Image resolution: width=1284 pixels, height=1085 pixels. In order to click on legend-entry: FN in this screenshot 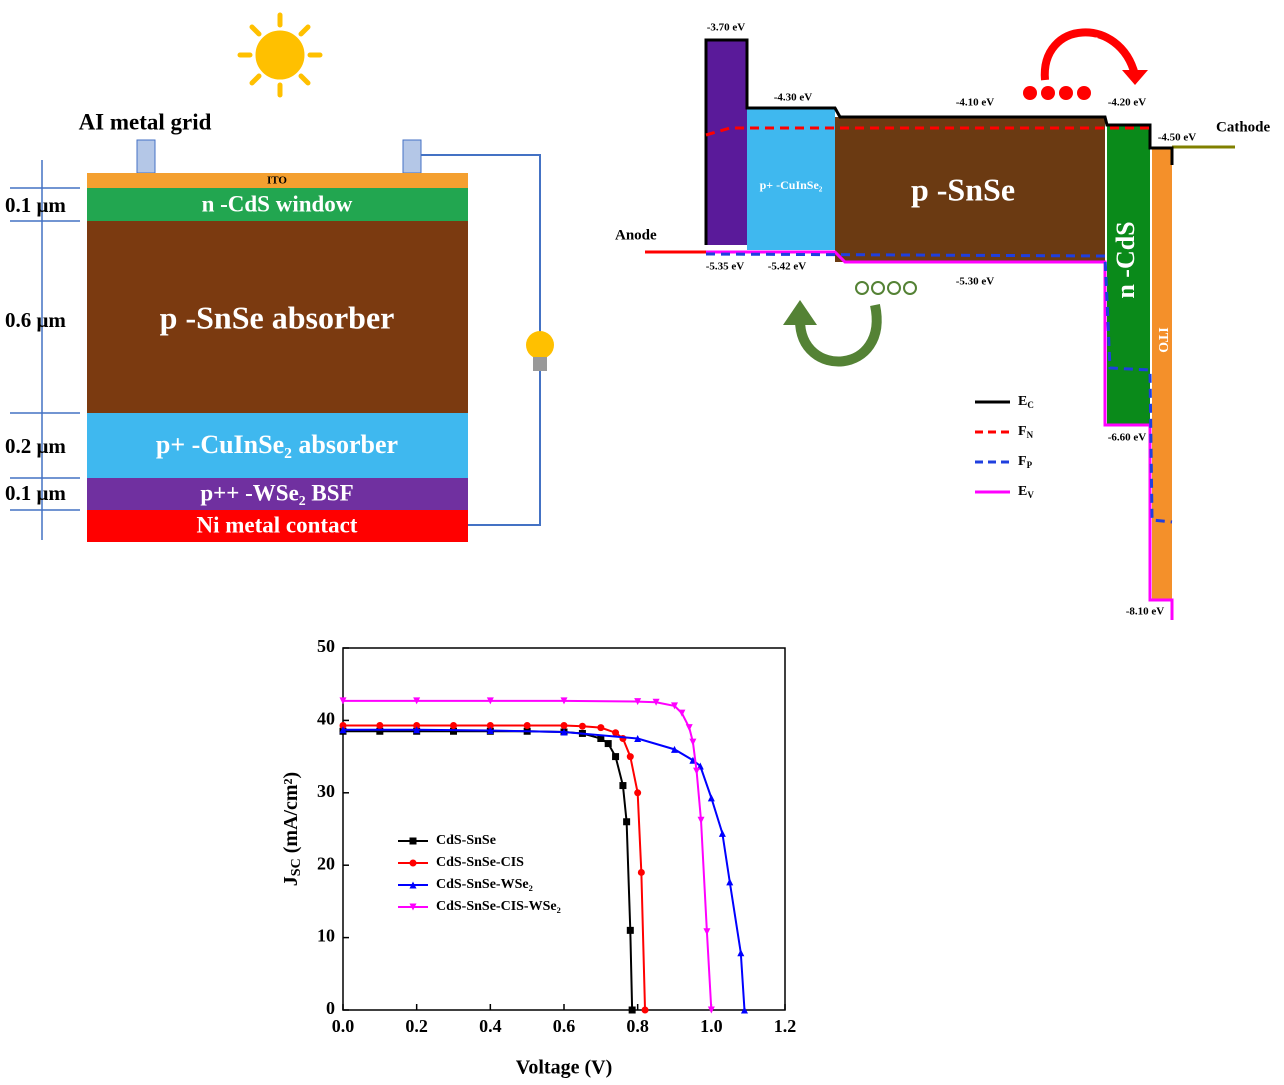, I will do `click(1026, 432)`.